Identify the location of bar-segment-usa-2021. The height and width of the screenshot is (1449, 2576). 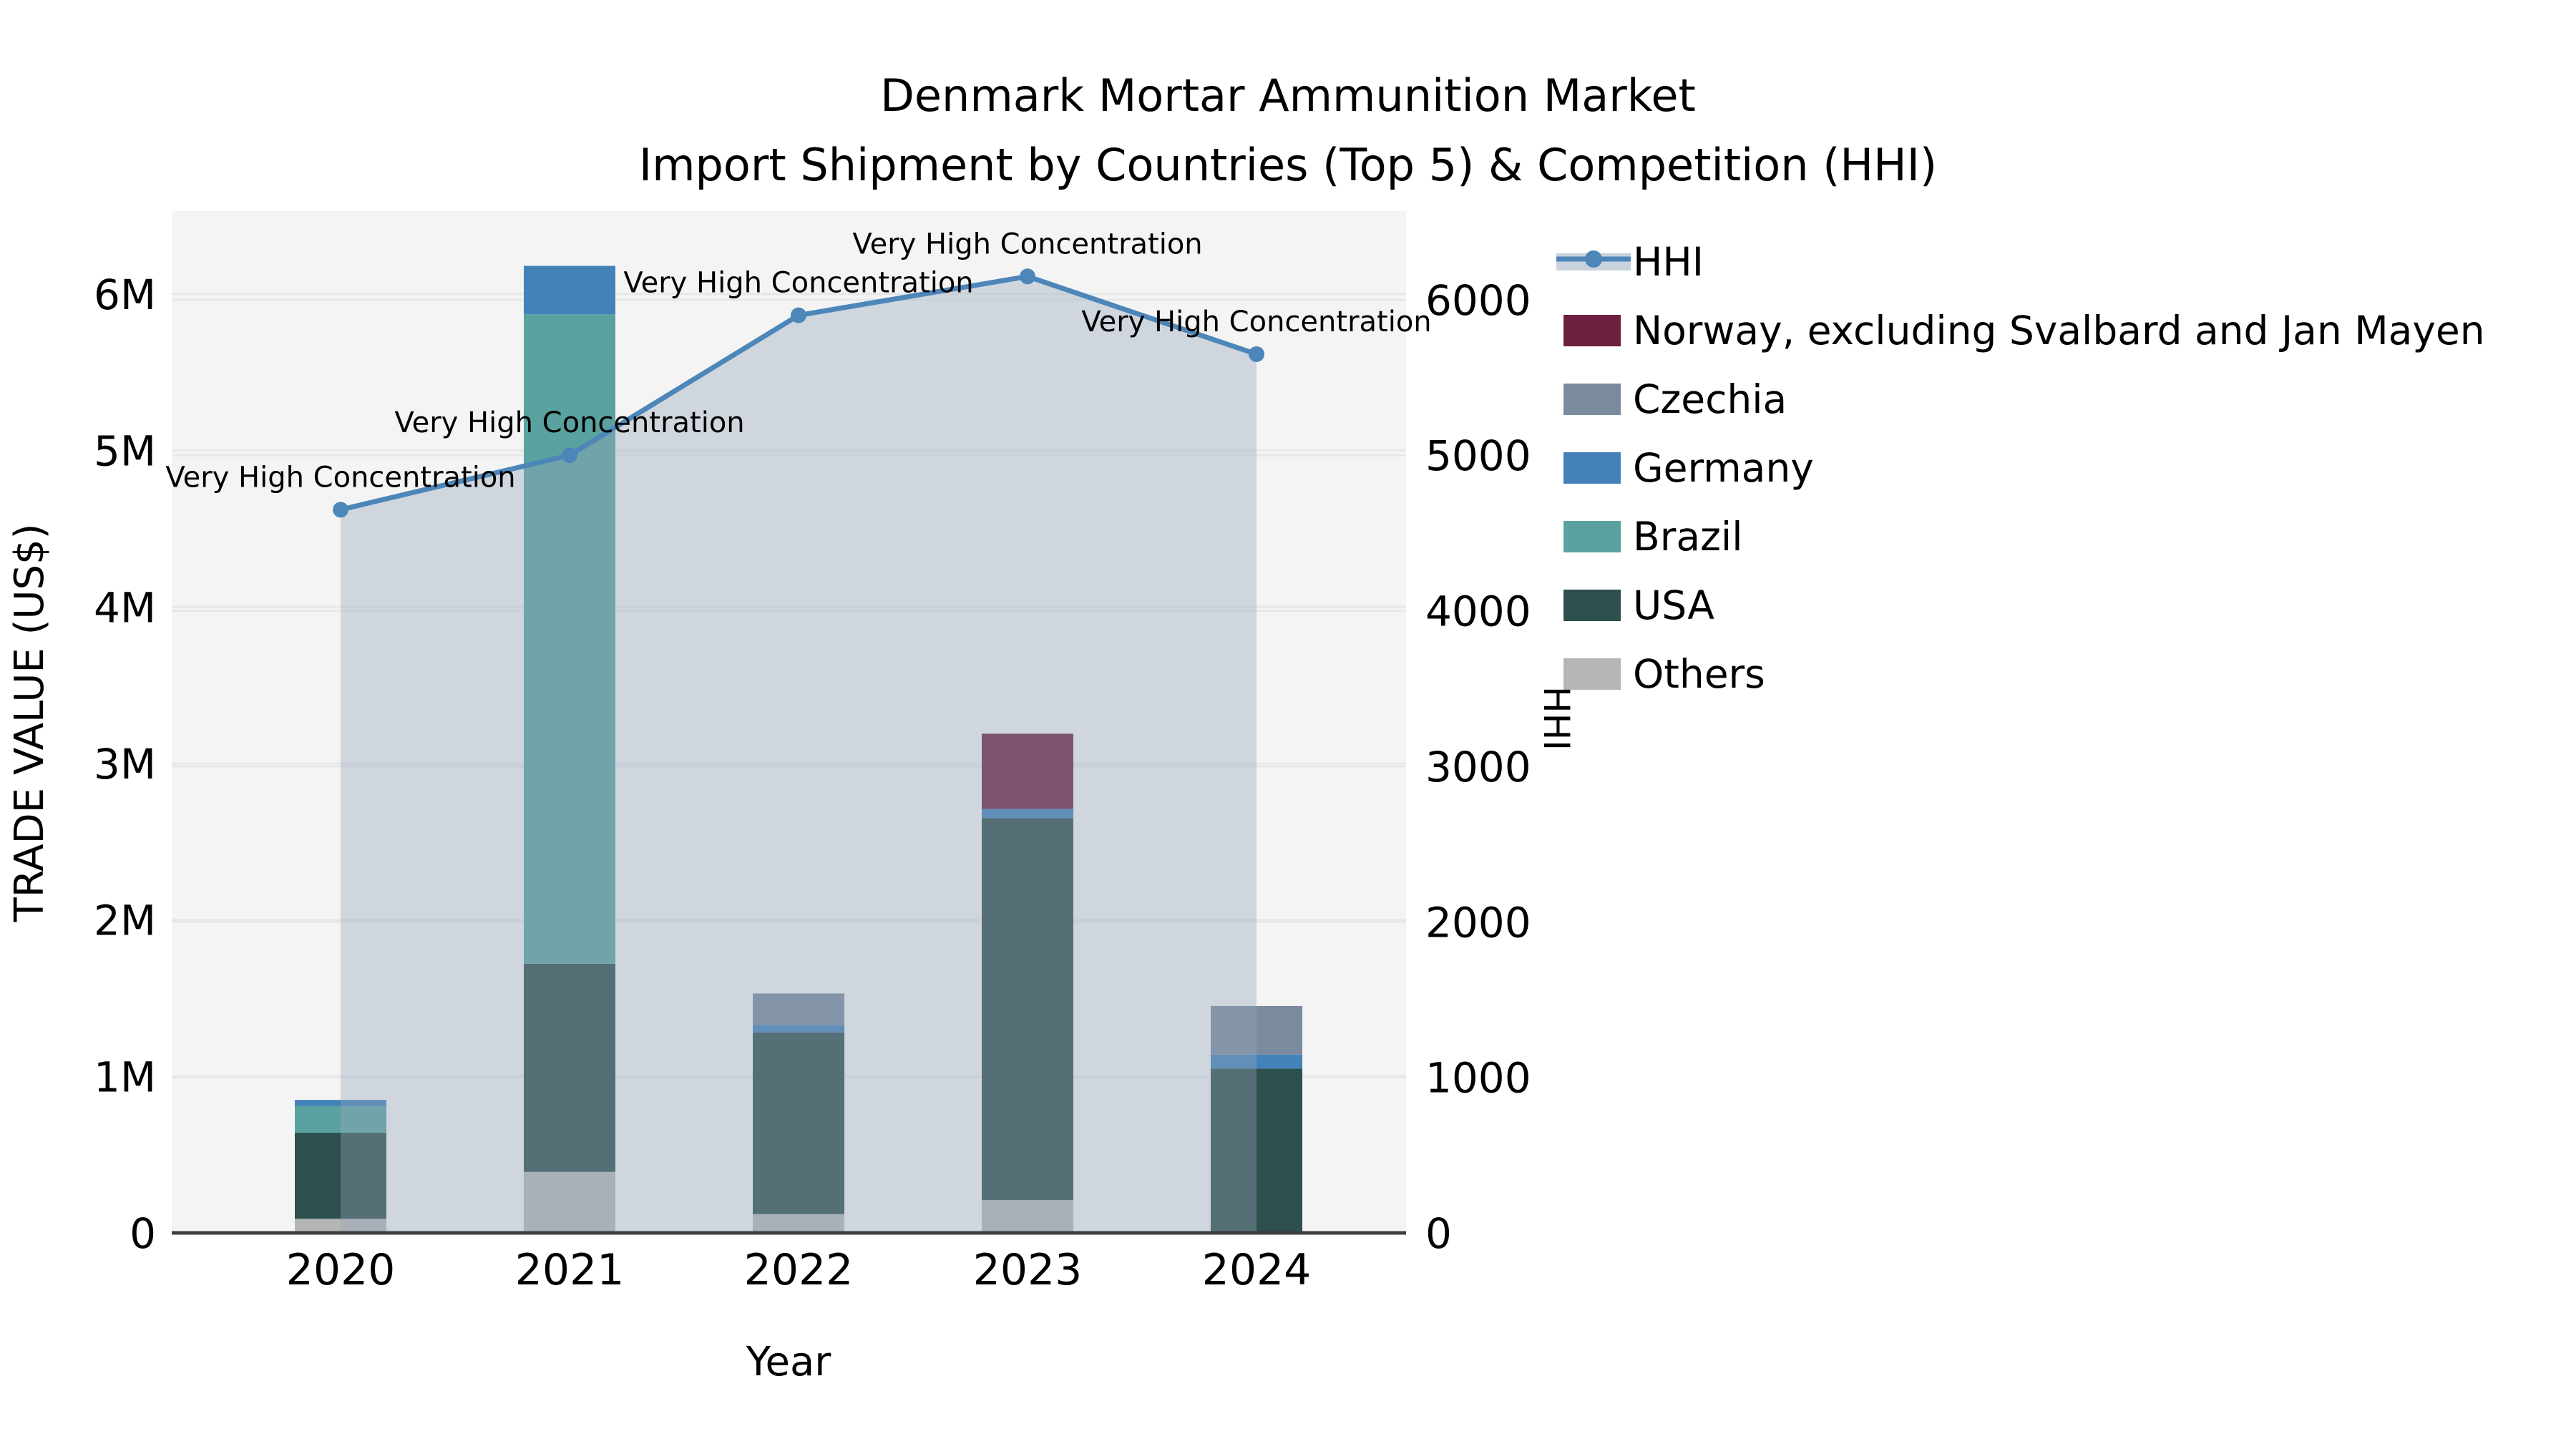
(569, 1067).